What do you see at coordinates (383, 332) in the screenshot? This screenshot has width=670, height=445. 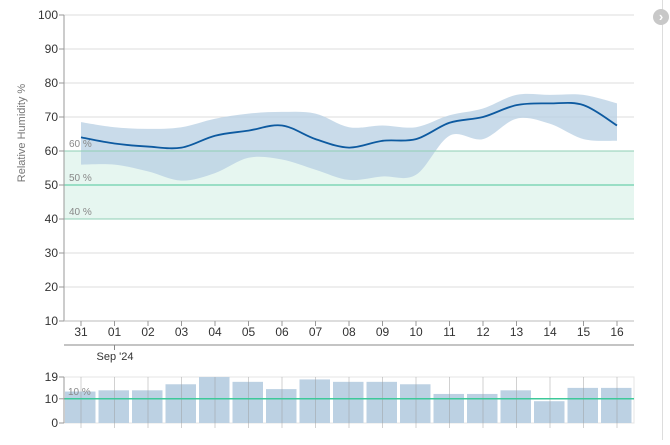 I see `x-tick-label: 09` at bounding box center [383, 332].